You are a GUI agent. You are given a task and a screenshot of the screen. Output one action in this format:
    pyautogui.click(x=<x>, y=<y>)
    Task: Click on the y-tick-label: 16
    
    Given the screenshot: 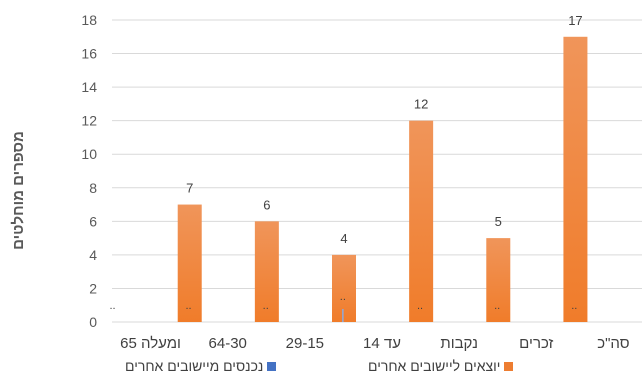 What is the action you would take?
    pyautogui.click(x=89, y=54)
    